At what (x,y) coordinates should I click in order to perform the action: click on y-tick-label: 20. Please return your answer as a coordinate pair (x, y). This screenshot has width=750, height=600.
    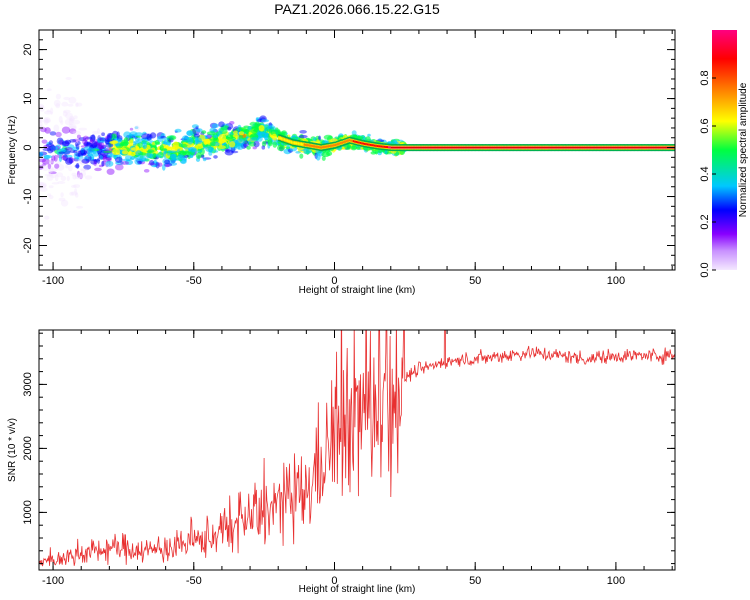
    Looking at the image, I should click on (28, 49).